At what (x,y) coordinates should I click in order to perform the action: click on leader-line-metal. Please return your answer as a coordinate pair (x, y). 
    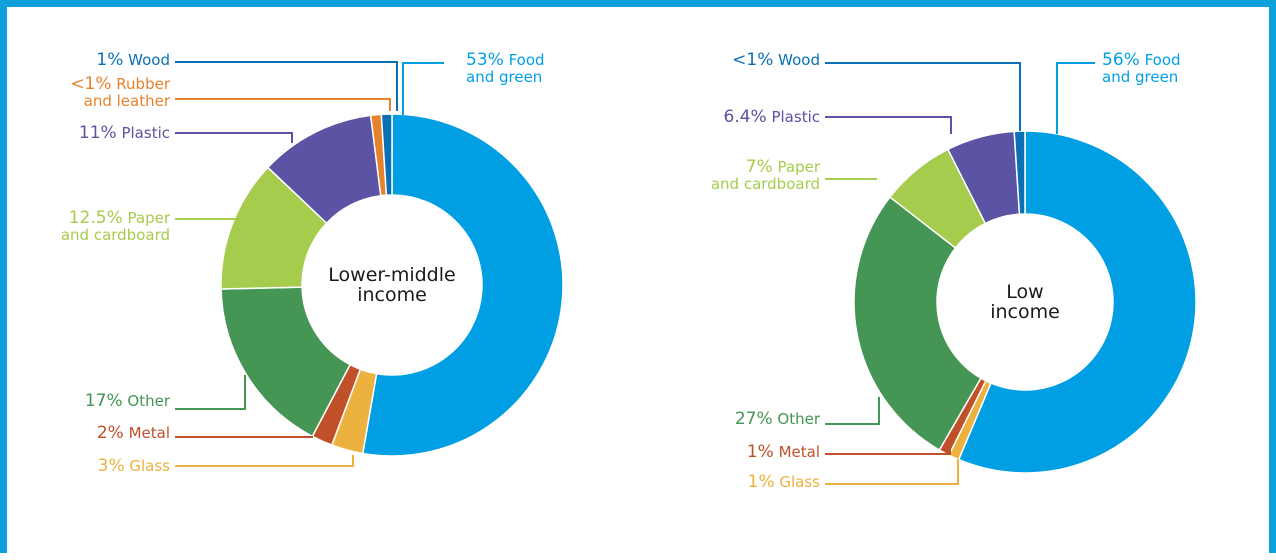
    Looking at the image, I should click on (888, 451).